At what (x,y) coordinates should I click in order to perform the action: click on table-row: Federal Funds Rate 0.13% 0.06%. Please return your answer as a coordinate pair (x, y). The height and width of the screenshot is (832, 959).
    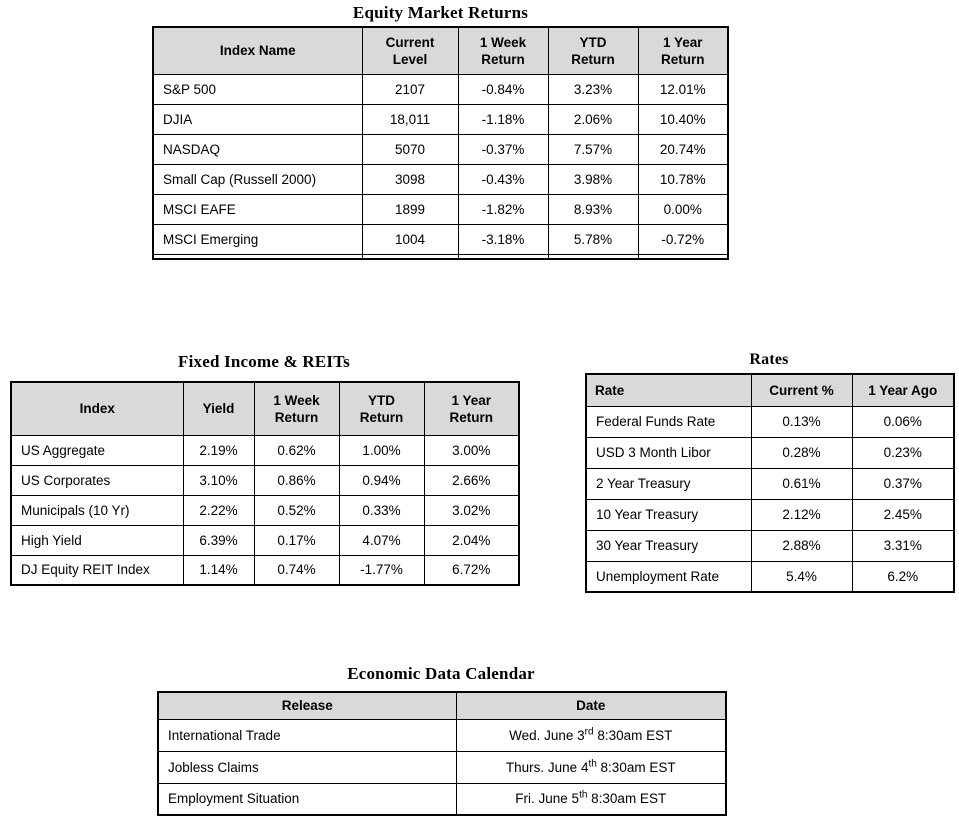
    Looking at the image, I should click on (770, 421).